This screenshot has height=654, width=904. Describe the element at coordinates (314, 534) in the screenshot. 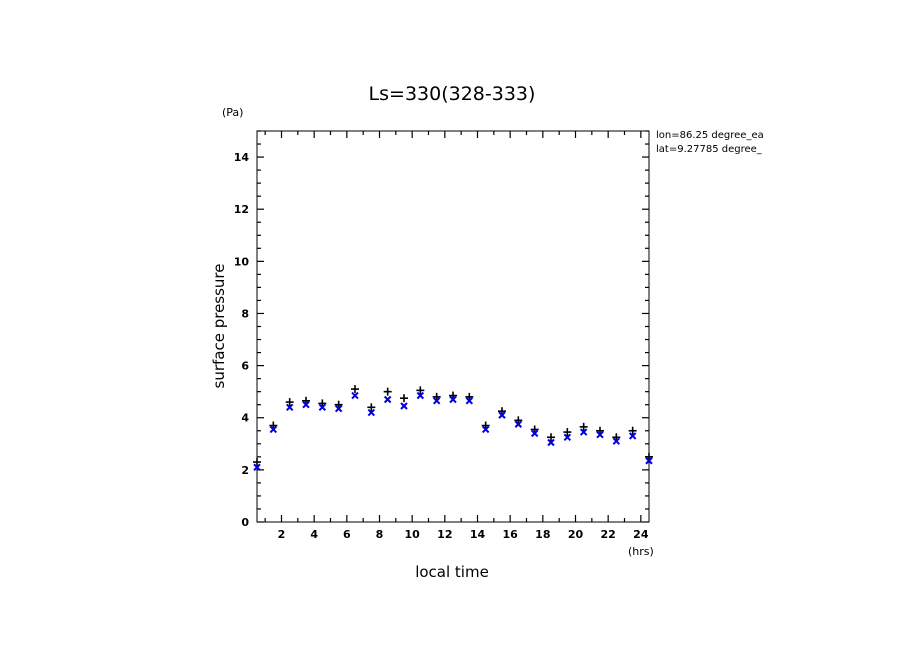

I see `x-tick-label: 4` at that location.